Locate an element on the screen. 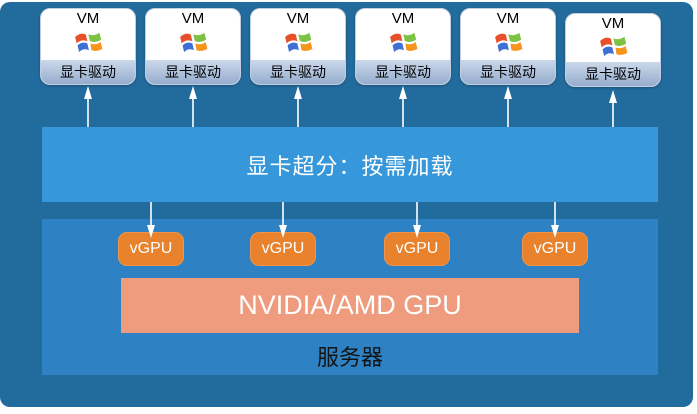 The width and height of the screenshot is (697, 414). vm-box-2: VM 显卡驱动 is located at coordinates (193, 46).